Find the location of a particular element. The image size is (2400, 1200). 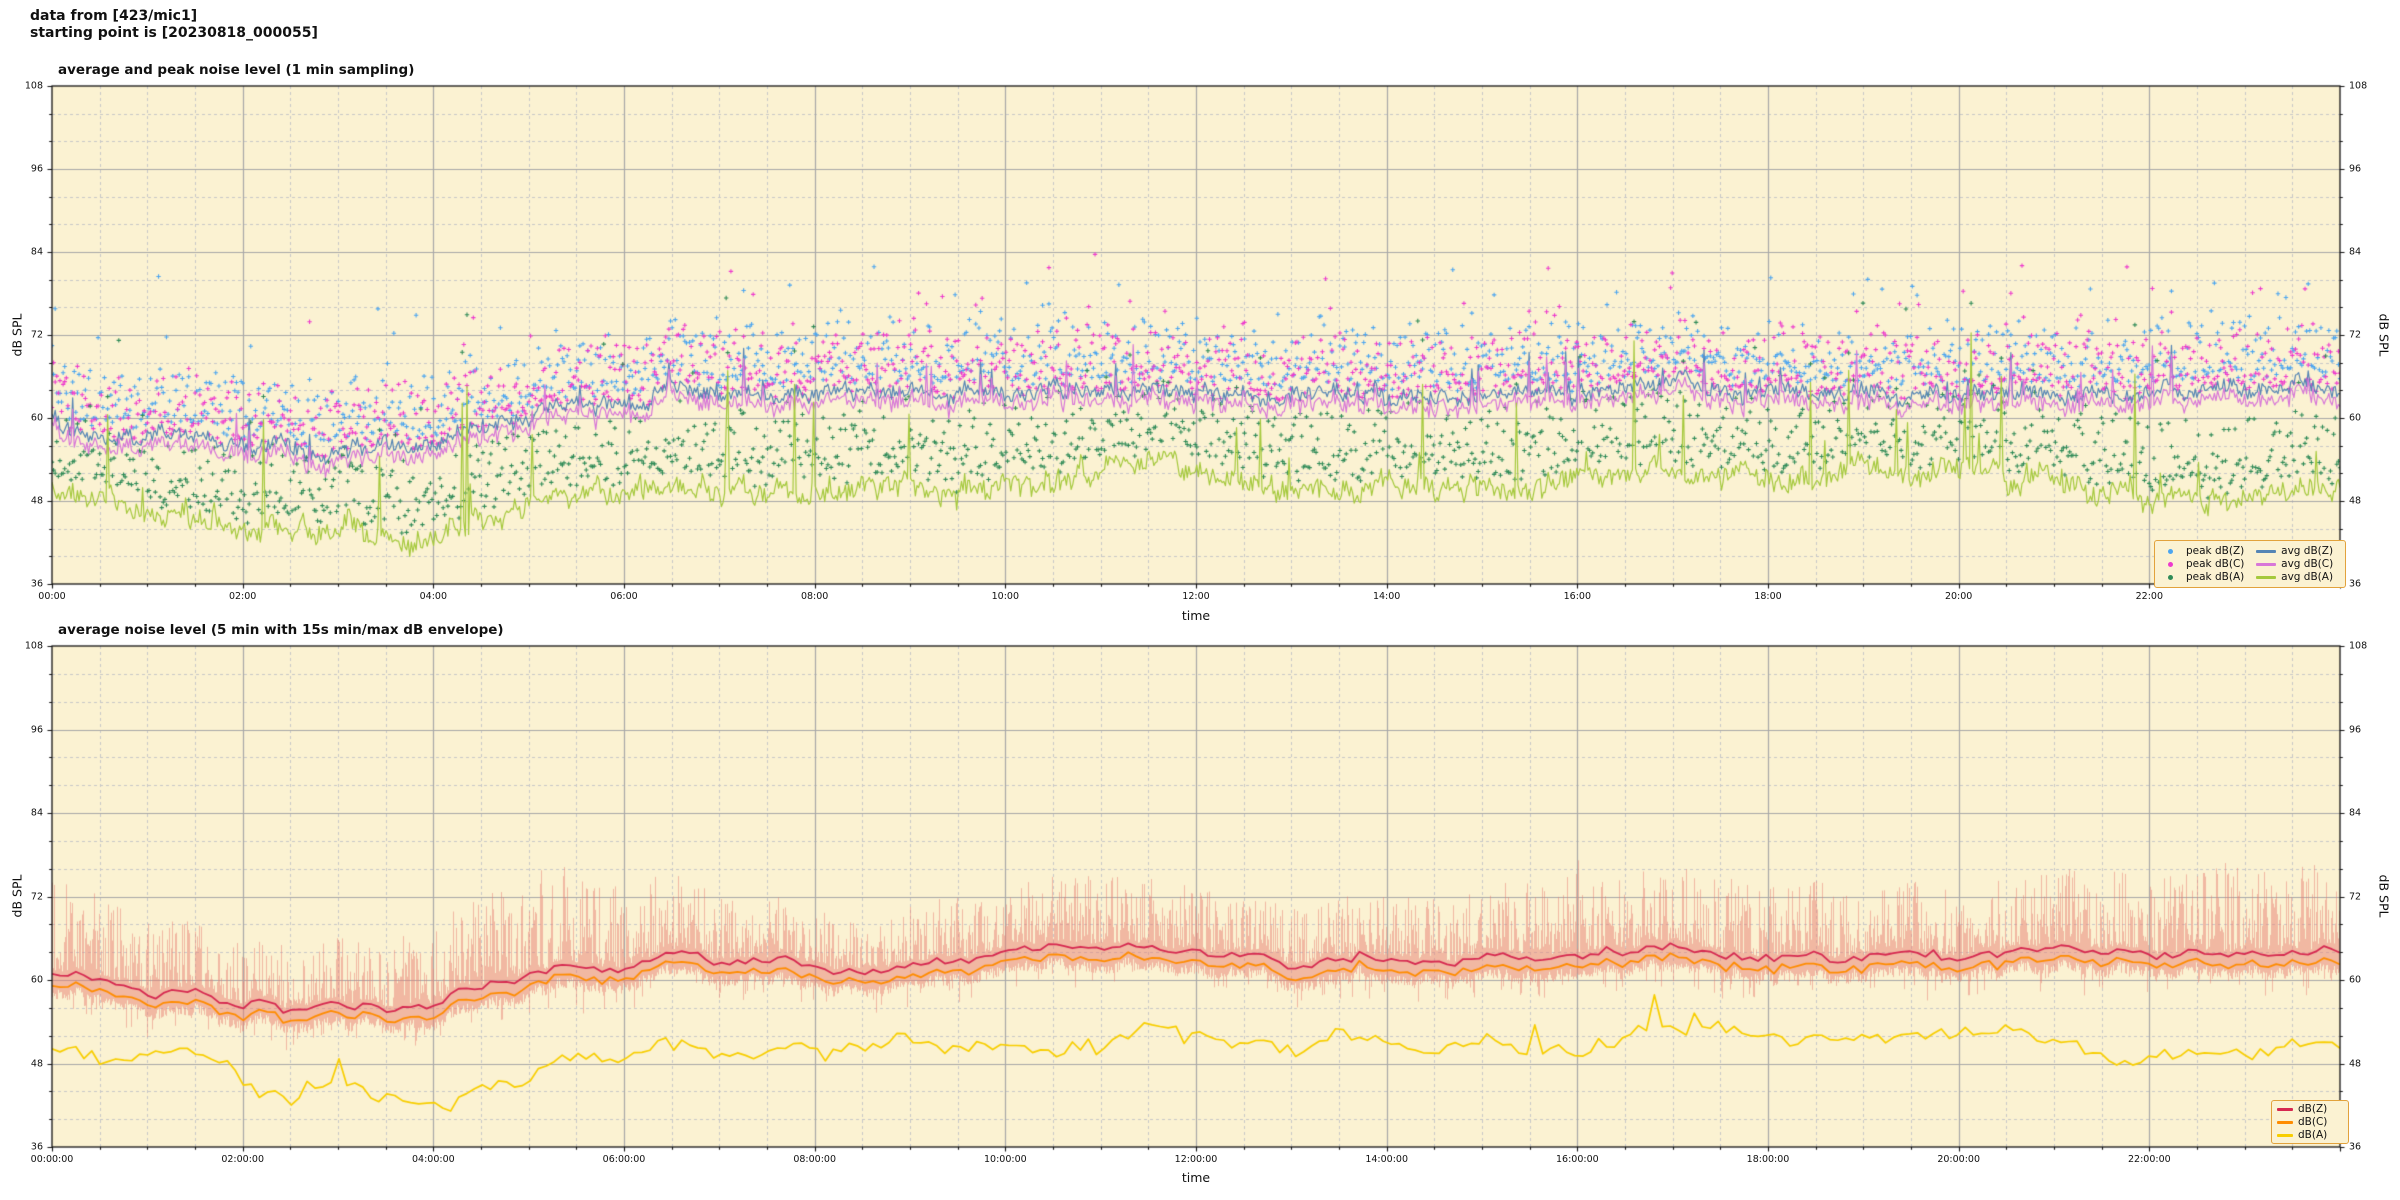

chart2-x-tick-label: 10:00:00 is located at coordinates (1005, 1159).